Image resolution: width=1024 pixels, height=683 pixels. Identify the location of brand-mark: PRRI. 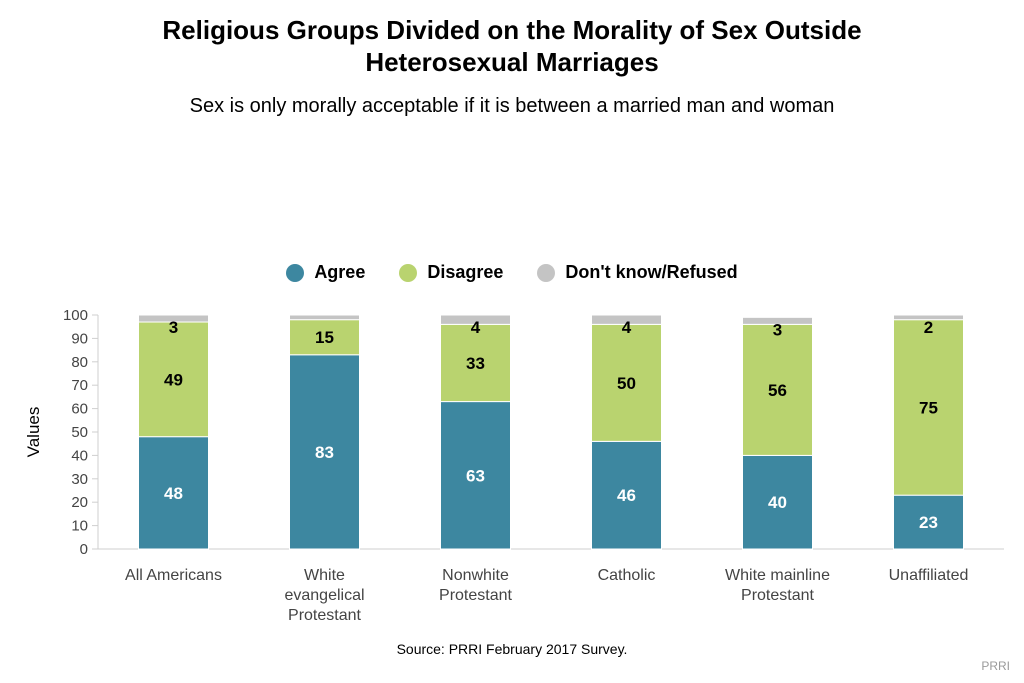
(995, 666).